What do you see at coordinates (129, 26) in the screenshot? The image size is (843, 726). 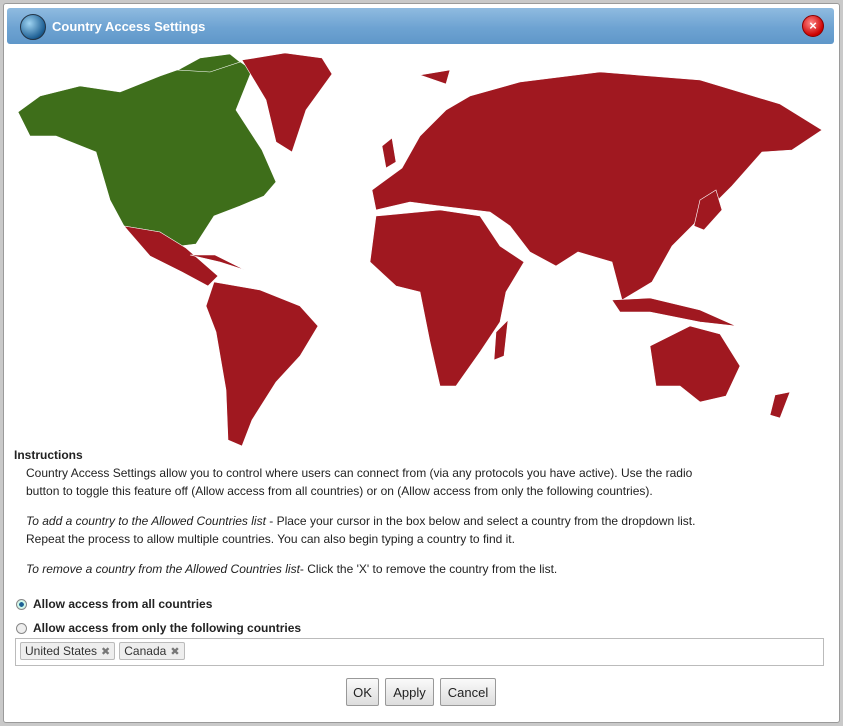 I see `dialog-title: Country Access Settings` at bounding box center [129, 26].